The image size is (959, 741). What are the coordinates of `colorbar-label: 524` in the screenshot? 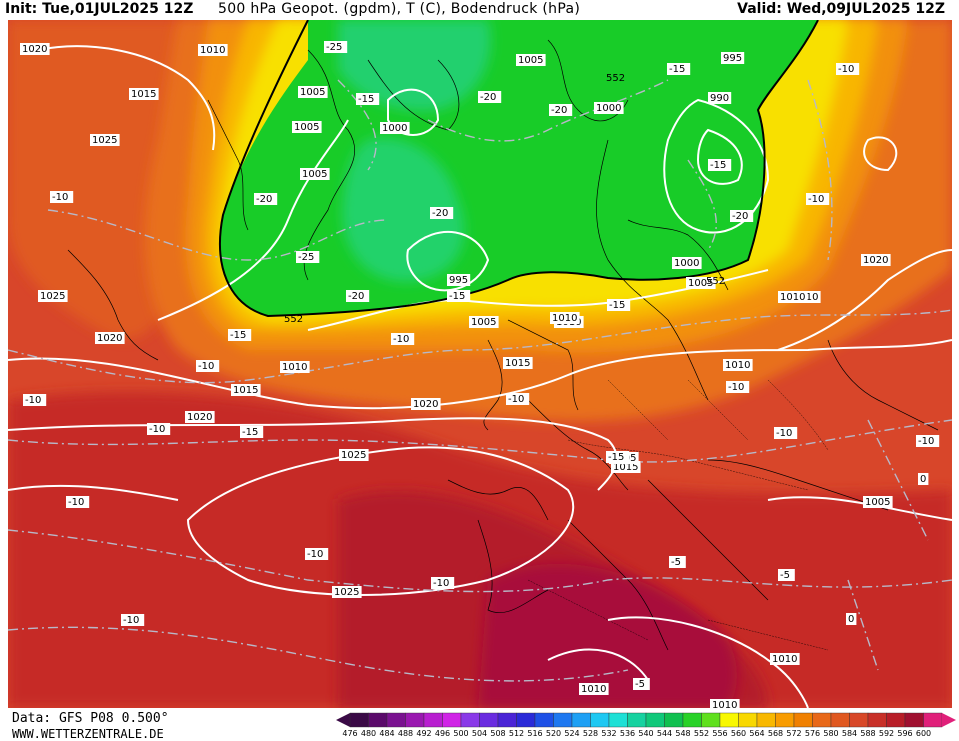 It's located at (572, 733).